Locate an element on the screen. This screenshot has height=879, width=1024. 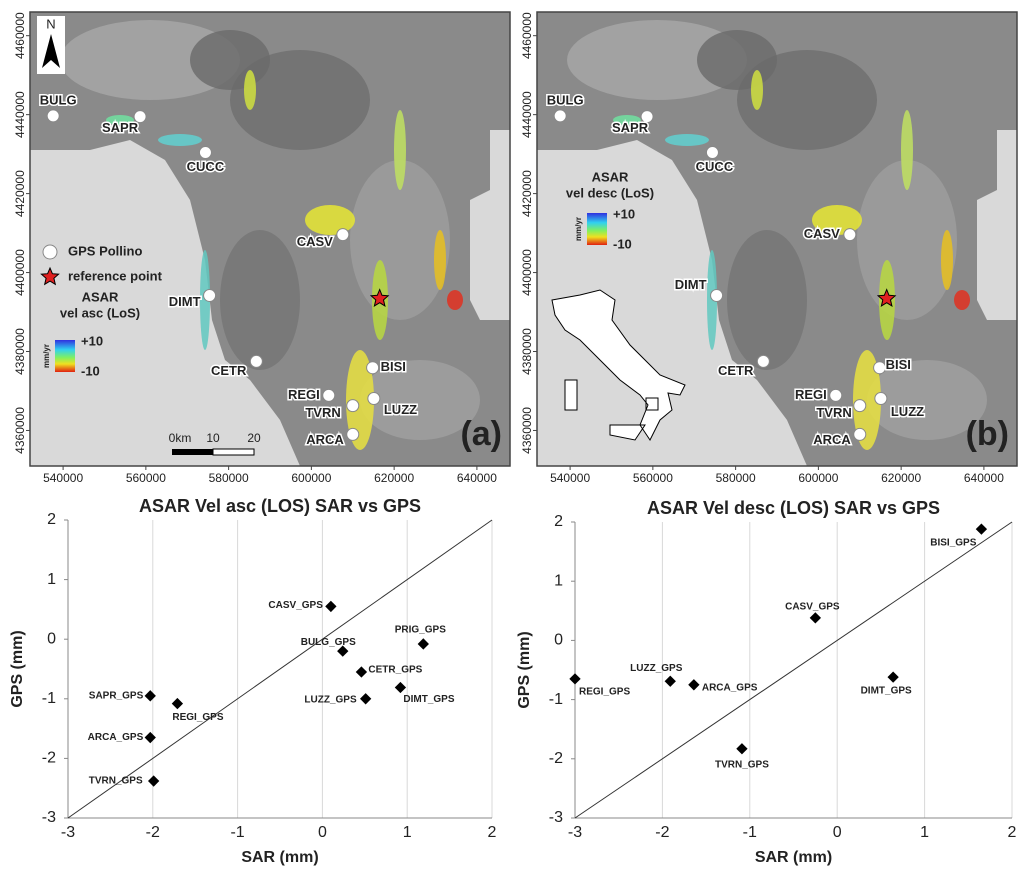
station-label: CUCC is located at coordinates (715, 166).